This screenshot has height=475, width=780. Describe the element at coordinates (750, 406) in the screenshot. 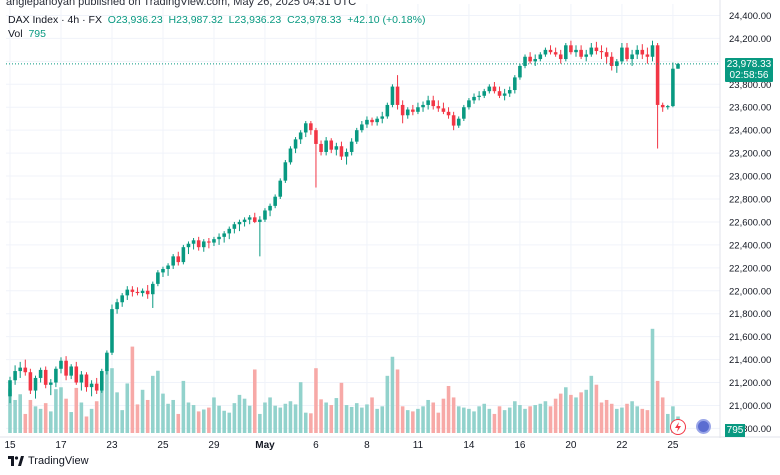

I see `y-tick-label: 21,000.00` at that location.